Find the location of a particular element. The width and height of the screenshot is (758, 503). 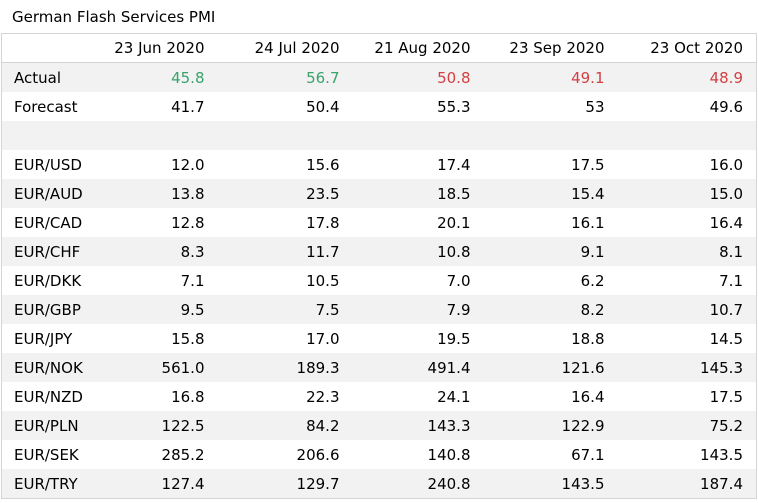

table-cell: 15.0 is located at coordinates (687, 193).